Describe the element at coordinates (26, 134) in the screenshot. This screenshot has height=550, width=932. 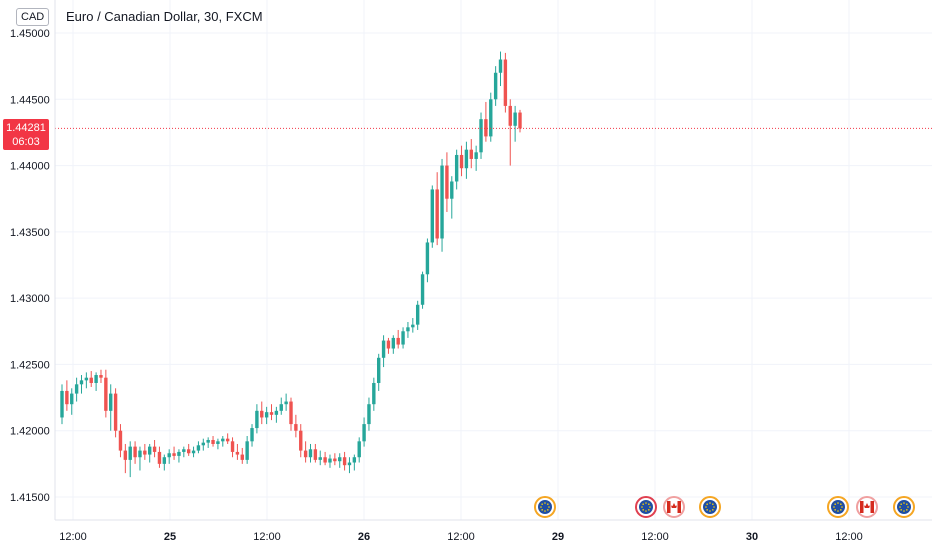
I see `last-price-tag: 1.44281 06:03` at that location.